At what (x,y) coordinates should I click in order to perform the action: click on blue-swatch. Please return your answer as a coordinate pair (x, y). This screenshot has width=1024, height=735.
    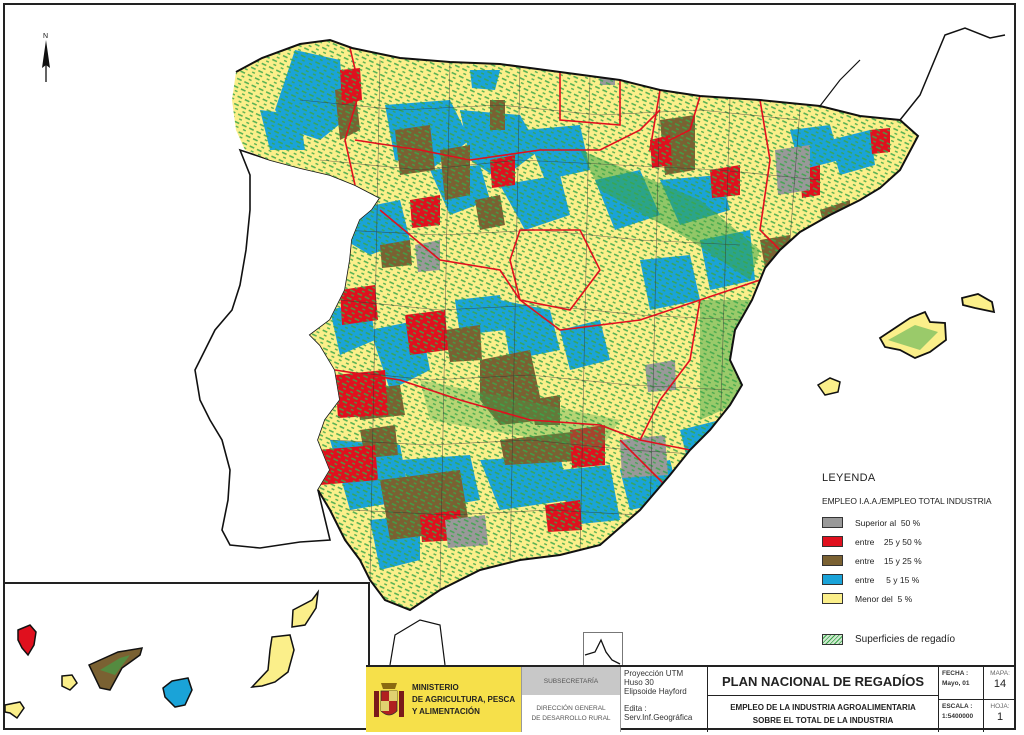
    Looking at the image, I should click on (832, 579).